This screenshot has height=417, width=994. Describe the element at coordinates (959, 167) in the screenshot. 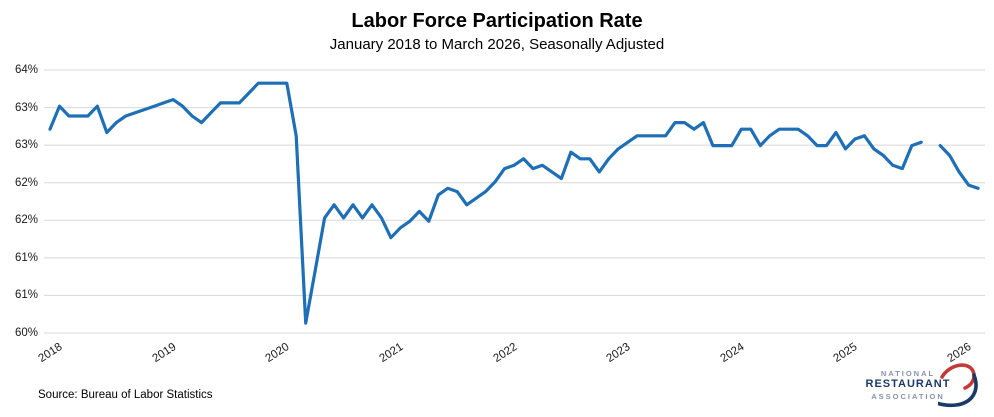

I see `data-line` at that location.